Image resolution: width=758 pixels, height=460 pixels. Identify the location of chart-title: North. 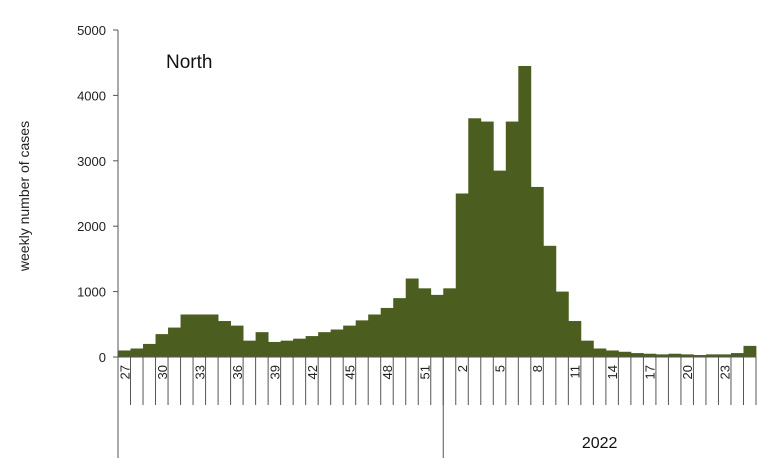
(189, 62).